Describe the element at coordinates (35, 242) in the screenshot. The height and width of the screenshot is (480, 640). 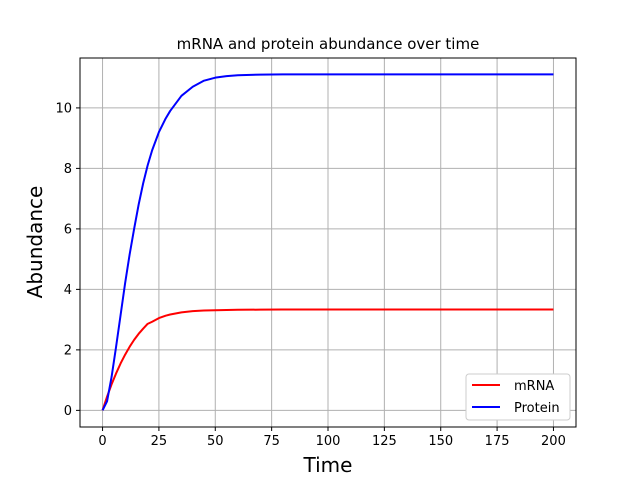
I see `y-axis-label: Abundance` at that location.